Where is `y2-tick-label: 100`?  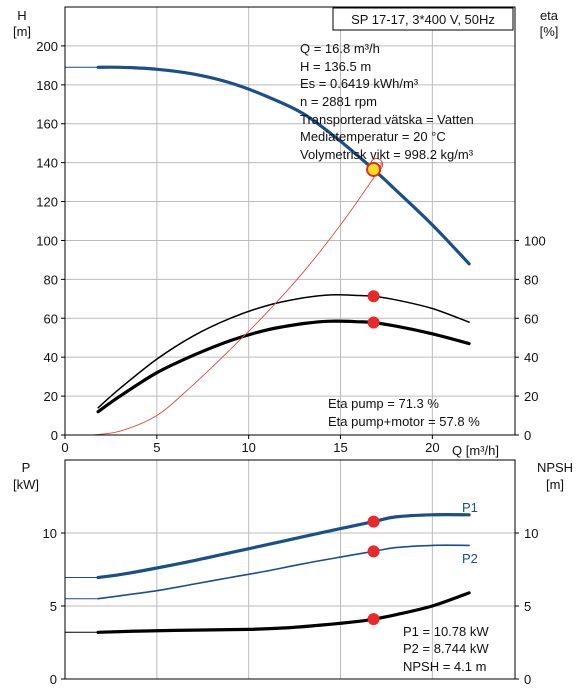 y2-tick-label: 100 is located at coordinates (535, 240).